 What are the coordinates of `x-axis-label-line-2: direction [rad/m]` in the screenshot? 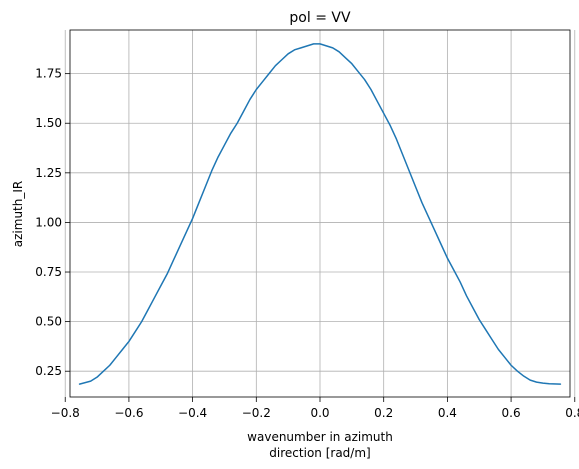 It's located at (319, 453).